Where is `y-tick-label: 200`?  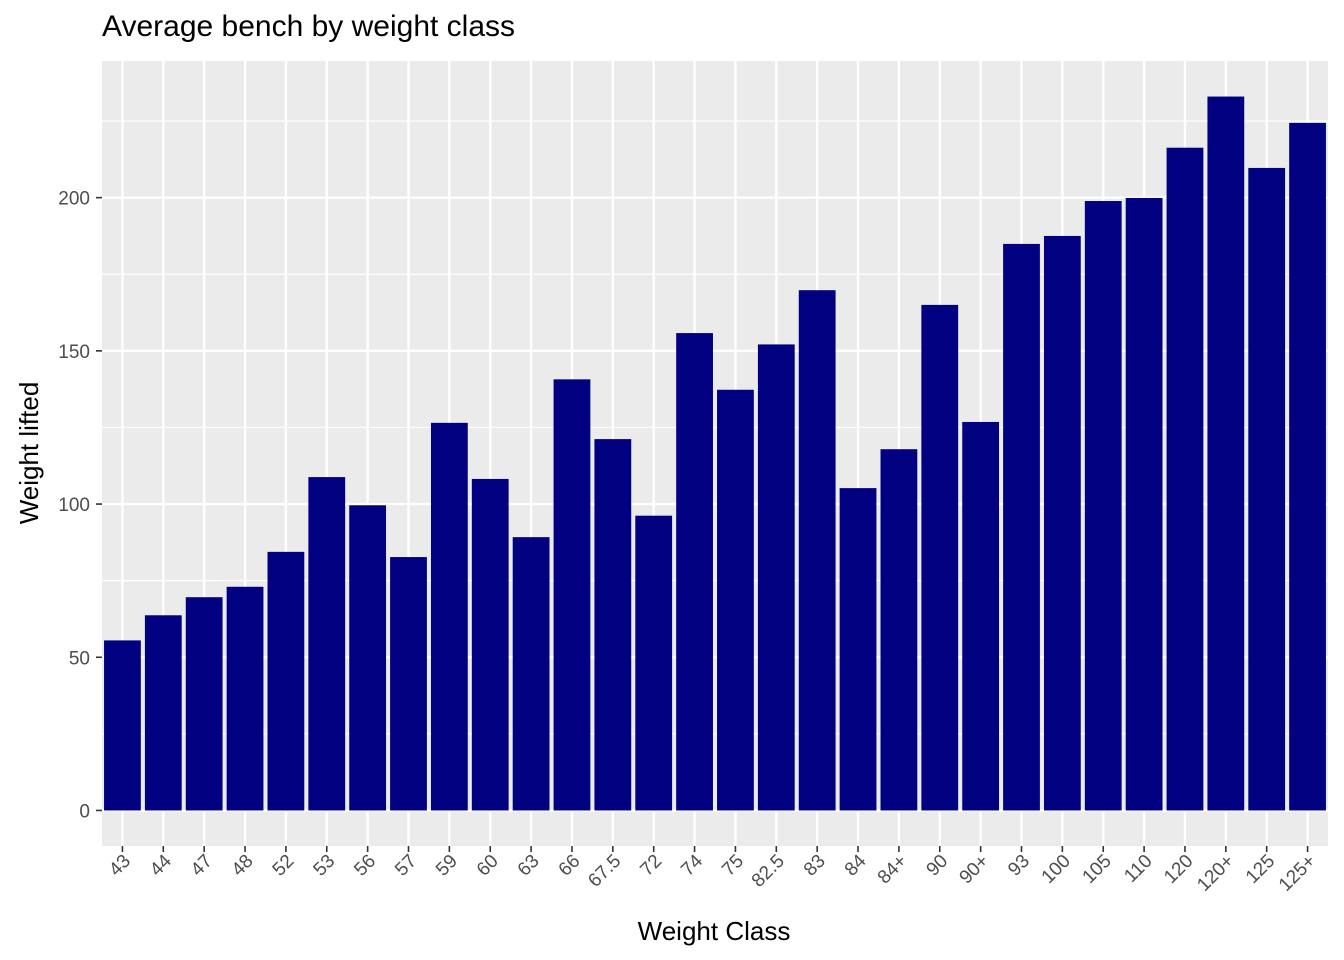
y-tick-label: 200 is located at coordinates (74, 199).